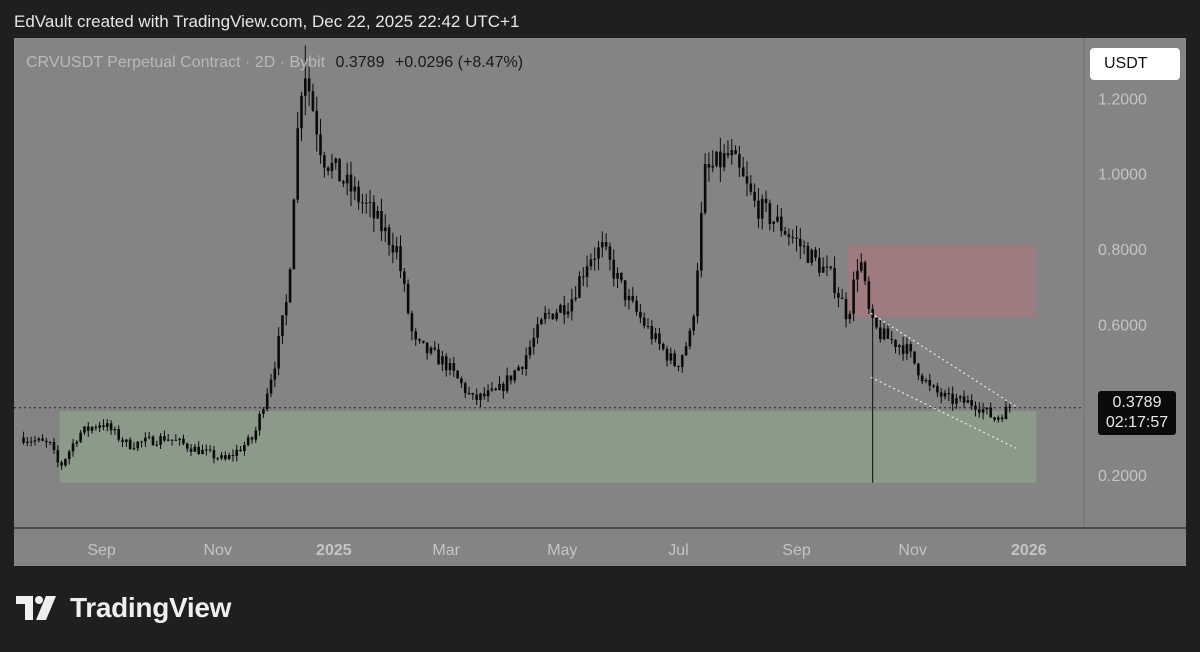  What do you see at coordinates (1137, 413) in the screenshot?
I see `price-label: 0.3789 02:17:57` at bounding box center [1137, 413].